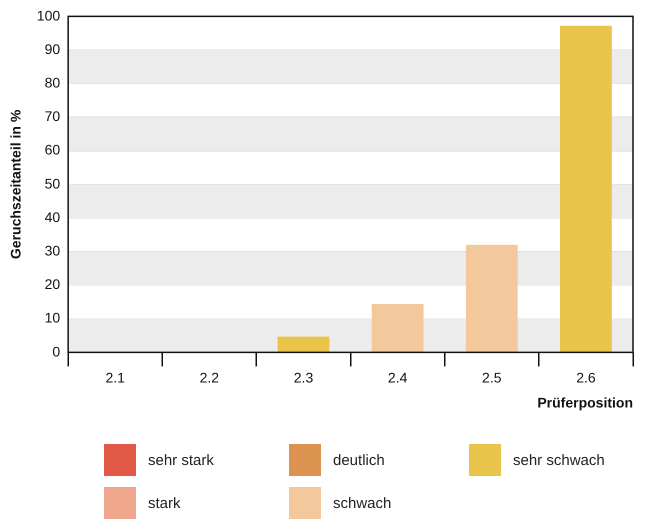 The image size is (649, 519). What do you see at coordinates (585, 402) in the screenshot?
I see `x-axis-title: Prüferposition` at bounding box center [585, 402].